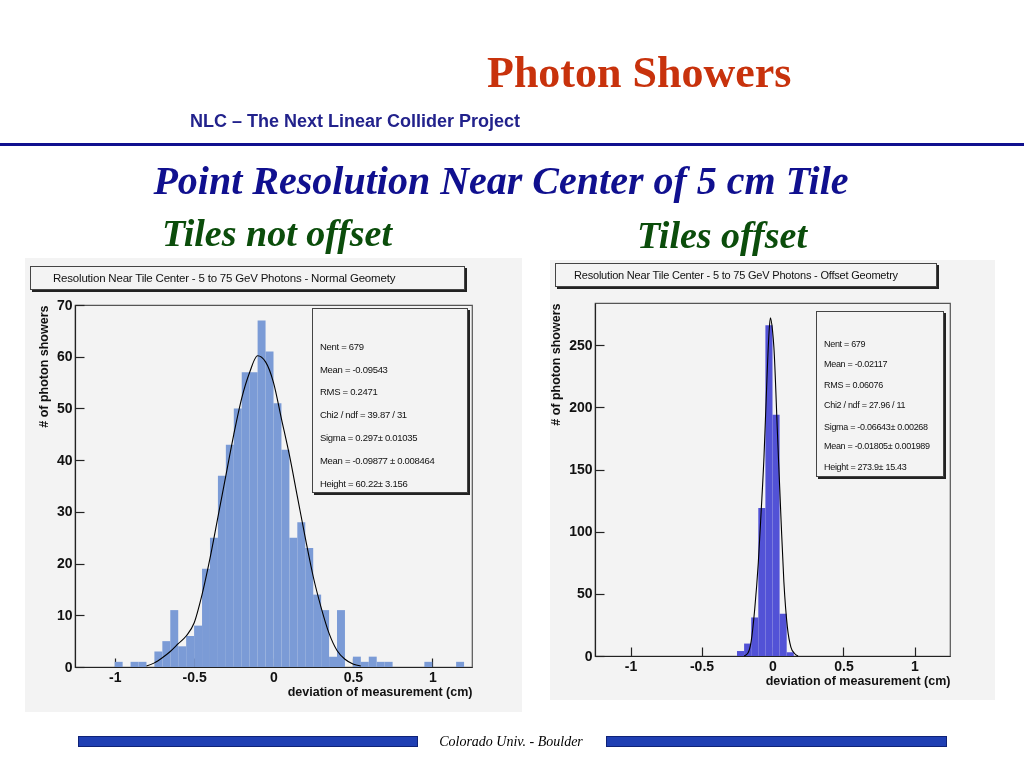  Describe the element at coordinates (877, 446) in the screenshot. I see `annotation: Mean = -0.01805± 0.001989` at that location.